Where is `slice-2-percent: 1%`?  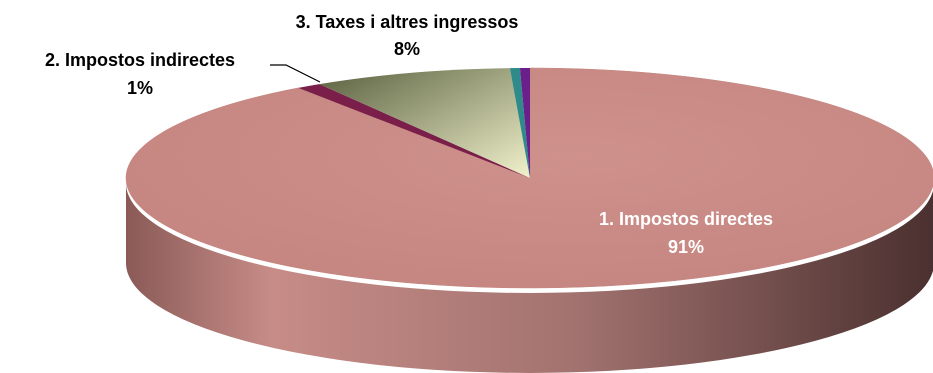
slice-2-percent: 1% is located at coordinates (140, 88).